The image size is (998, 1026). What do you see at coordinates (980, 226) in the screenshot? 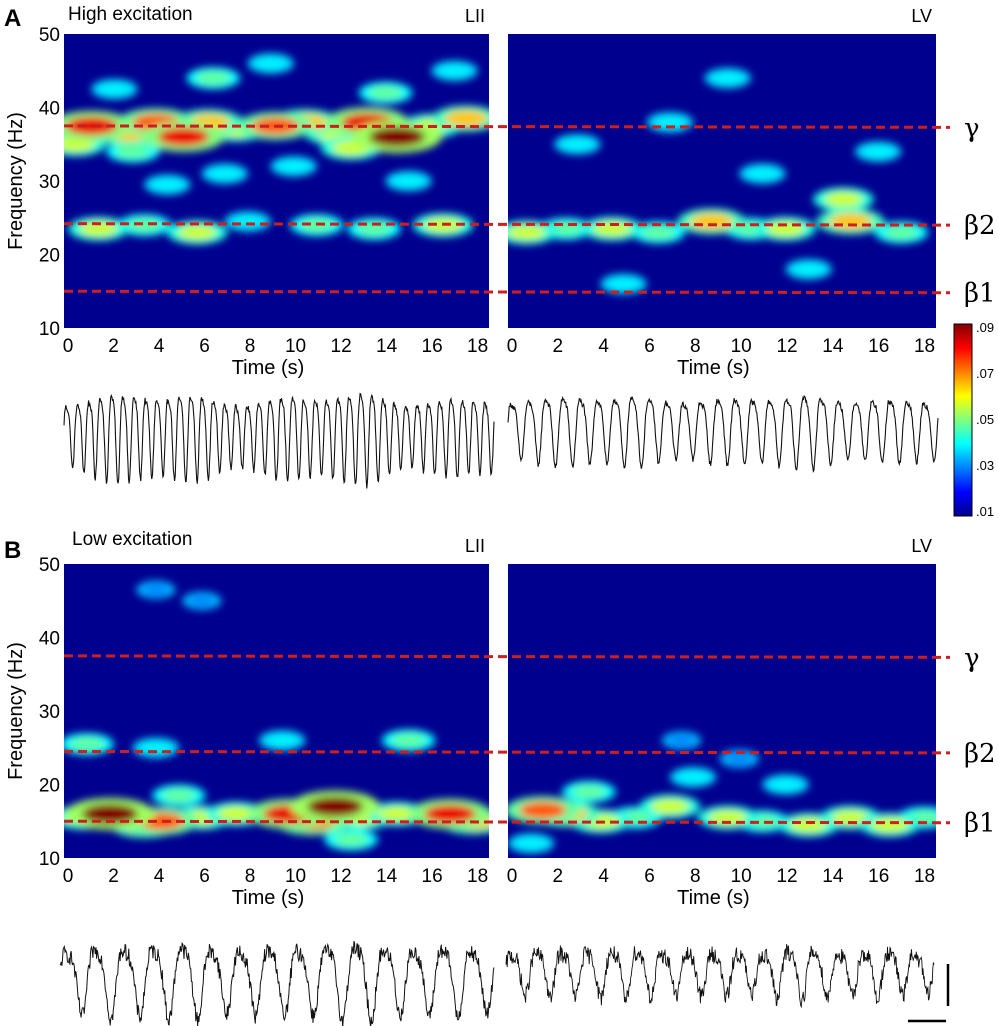
I see `band-label-beta2: β2` at bounding box center [980, 226].